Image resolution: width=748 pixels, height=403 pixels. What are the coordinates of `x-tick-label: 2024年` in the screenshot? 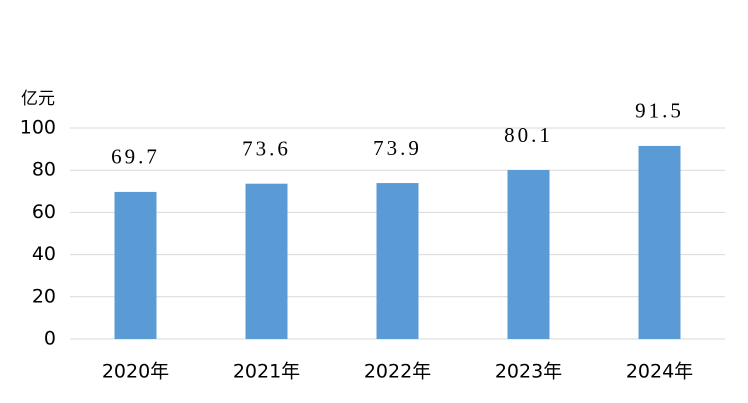 It's located at (659, 372).